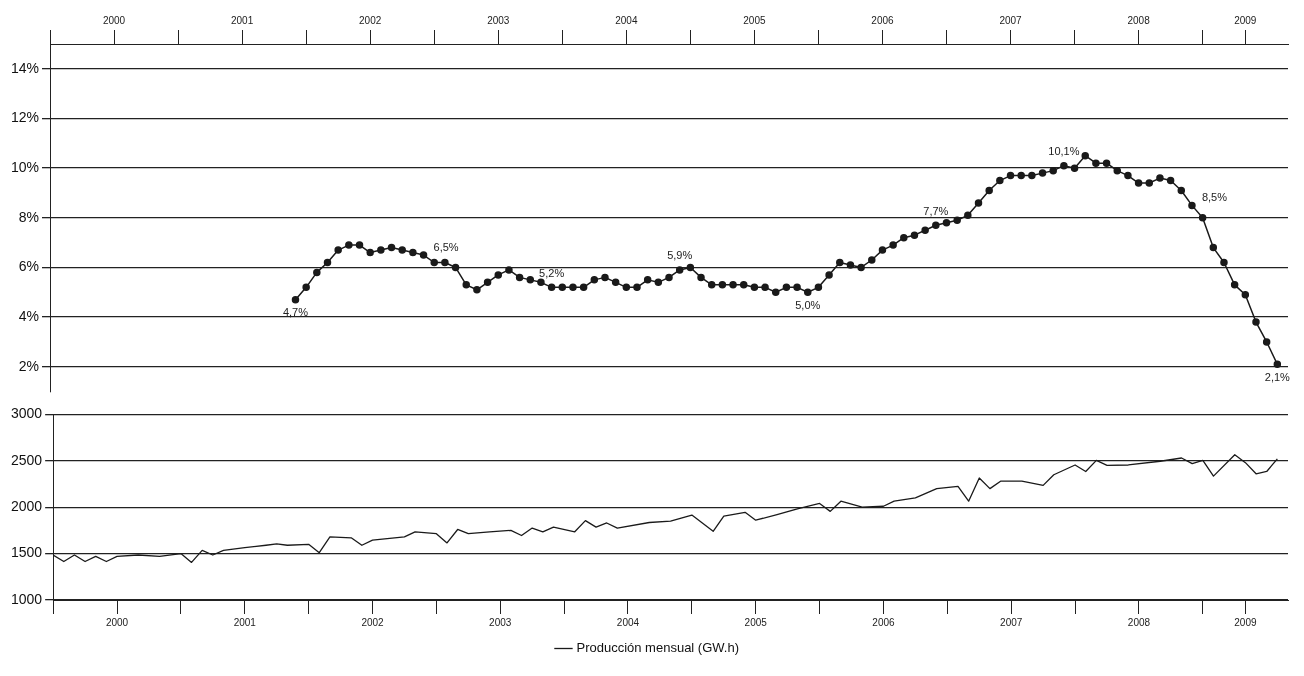  I want to click on data-label: 5,2%, so click(552, 272).